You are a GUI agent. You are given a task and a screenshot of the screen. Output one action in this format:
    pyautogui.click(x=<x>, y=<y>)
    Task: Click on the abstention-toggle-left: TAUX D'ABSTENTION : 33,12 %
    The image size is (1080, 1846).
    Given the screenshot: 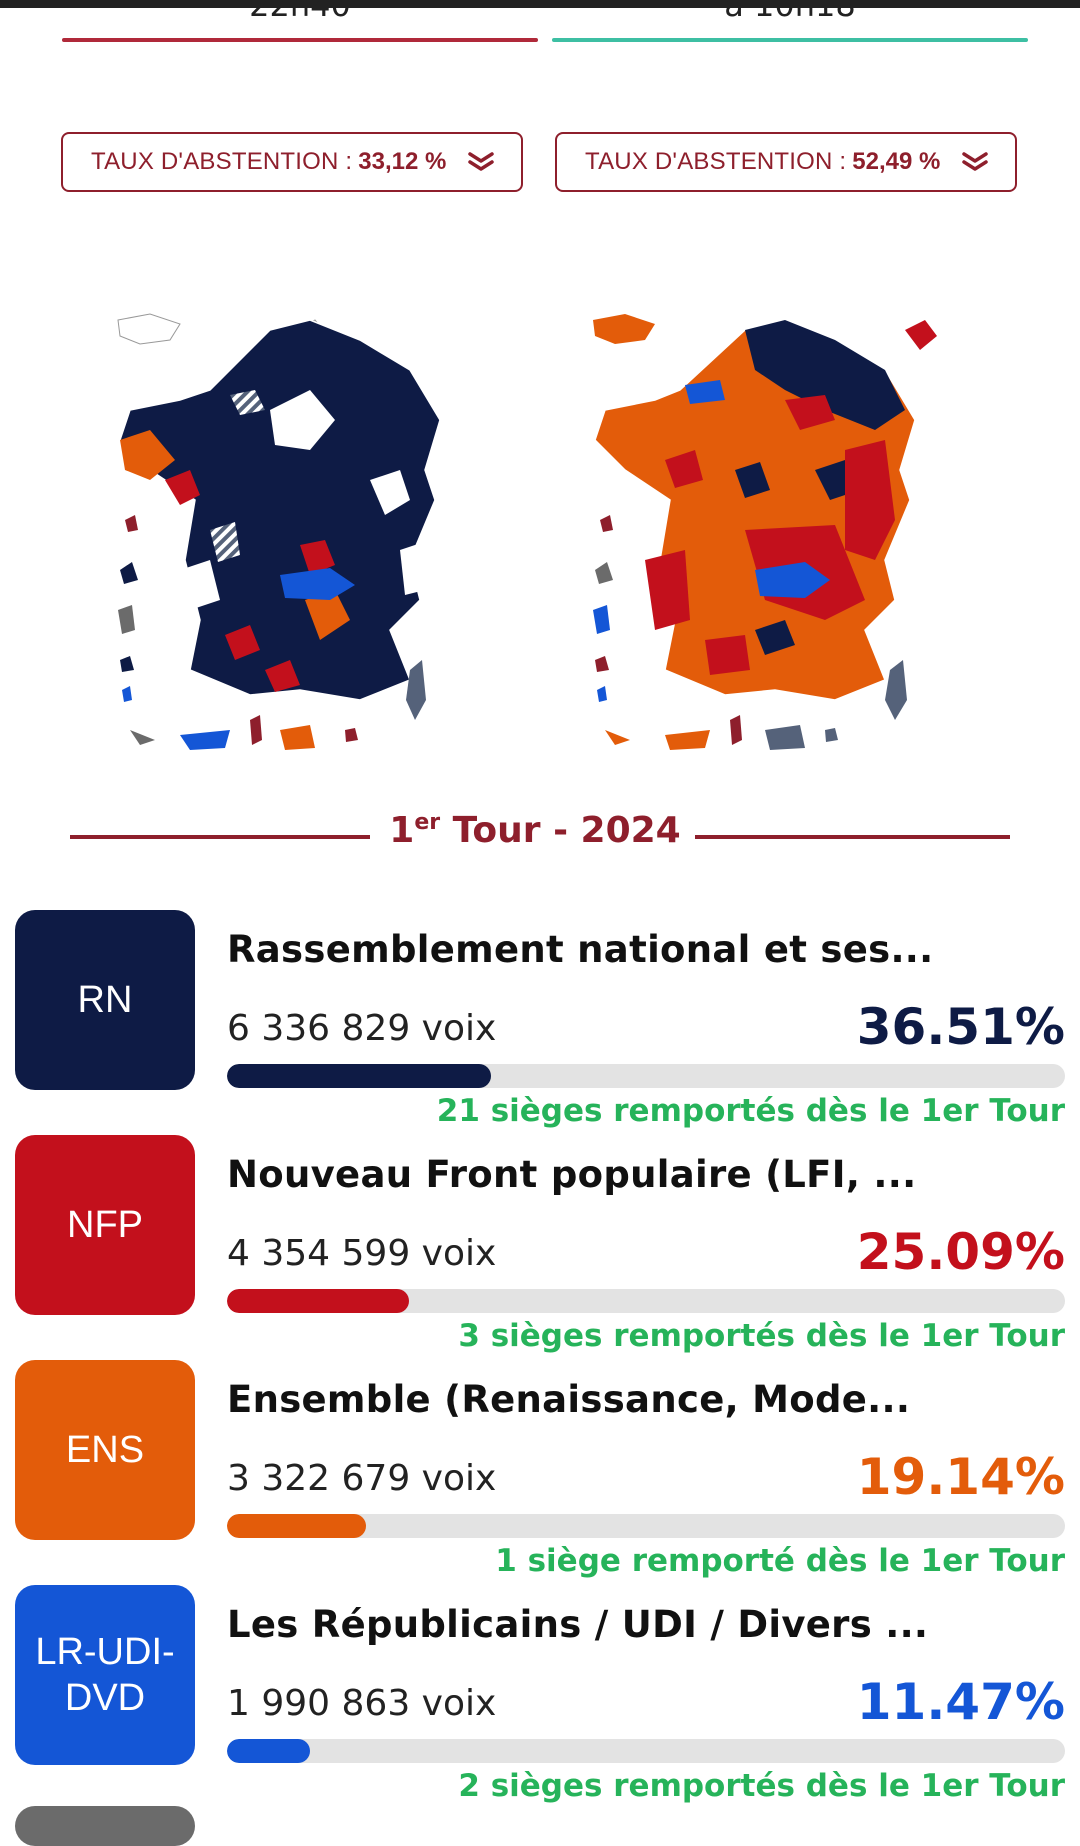 What is the action you would take?
    pyautogui.click(x=292, y=162)
    